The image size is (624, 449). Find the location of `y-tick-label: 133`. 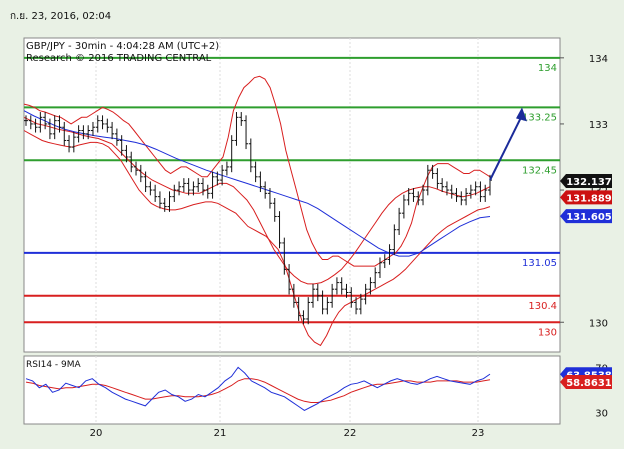

y-tick-label: 133 is located at coordinates (598, 125).